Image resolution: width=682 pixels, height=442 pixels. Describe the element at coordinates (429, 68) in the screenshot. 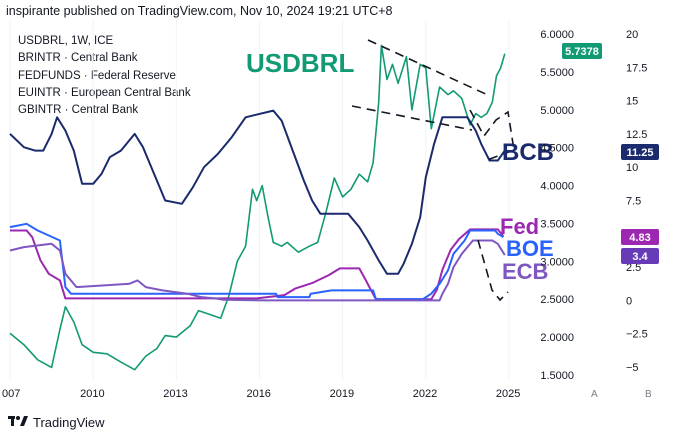

I see `usdbrl-upper-trendline` at that location.